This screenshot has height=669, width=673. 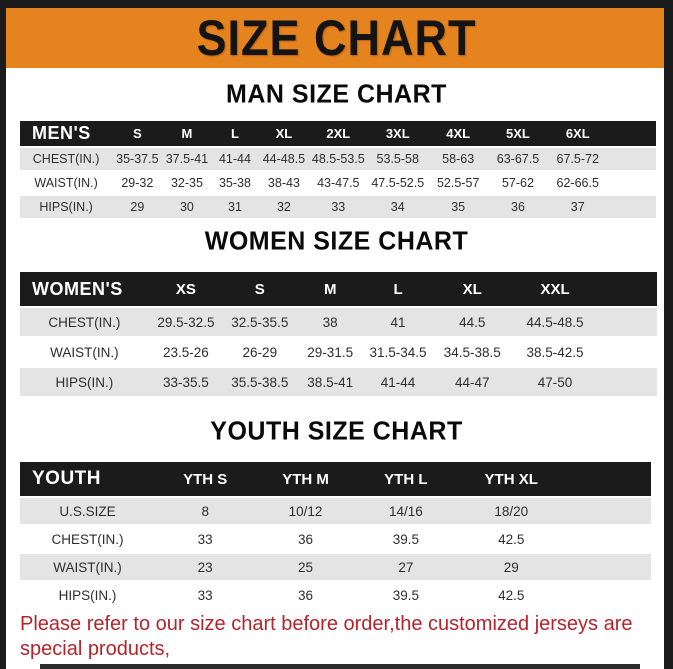 I want to click on men-header-s: S, so click(x=137, y=134).